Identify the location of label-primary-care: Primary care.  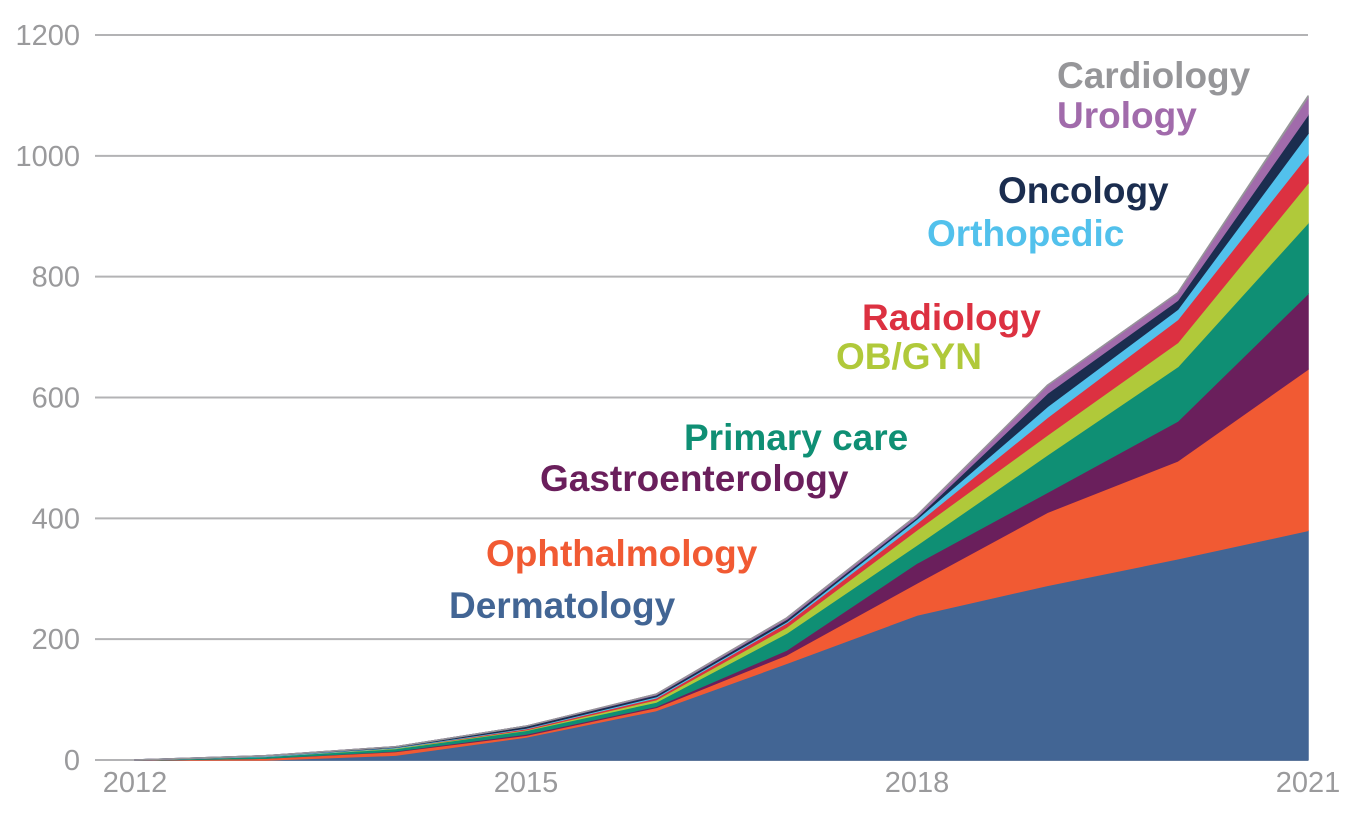
(796, 437).